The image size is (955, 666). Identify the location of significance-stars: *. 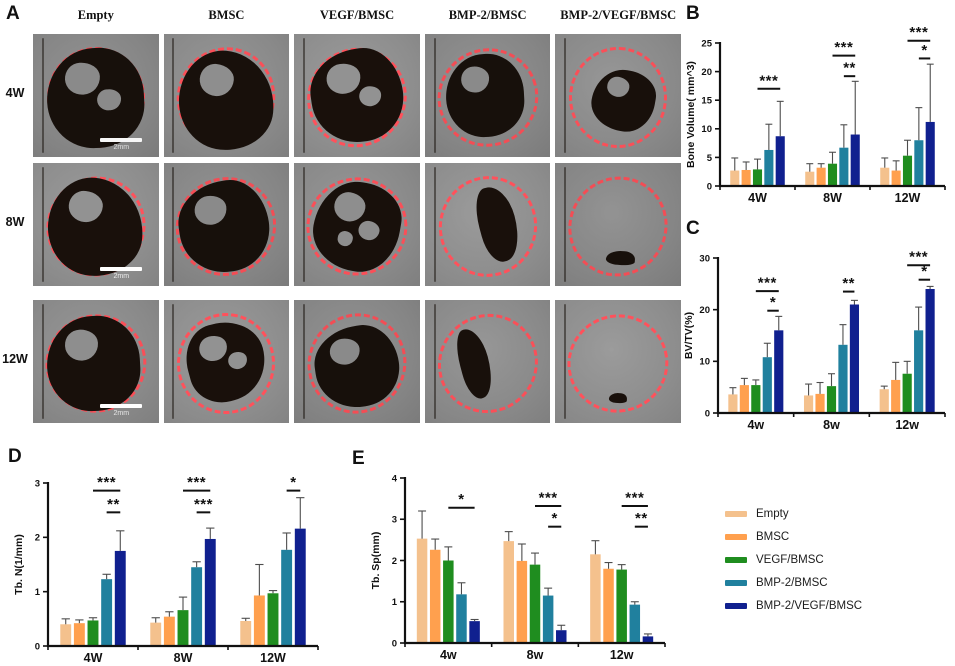
(924, 50).